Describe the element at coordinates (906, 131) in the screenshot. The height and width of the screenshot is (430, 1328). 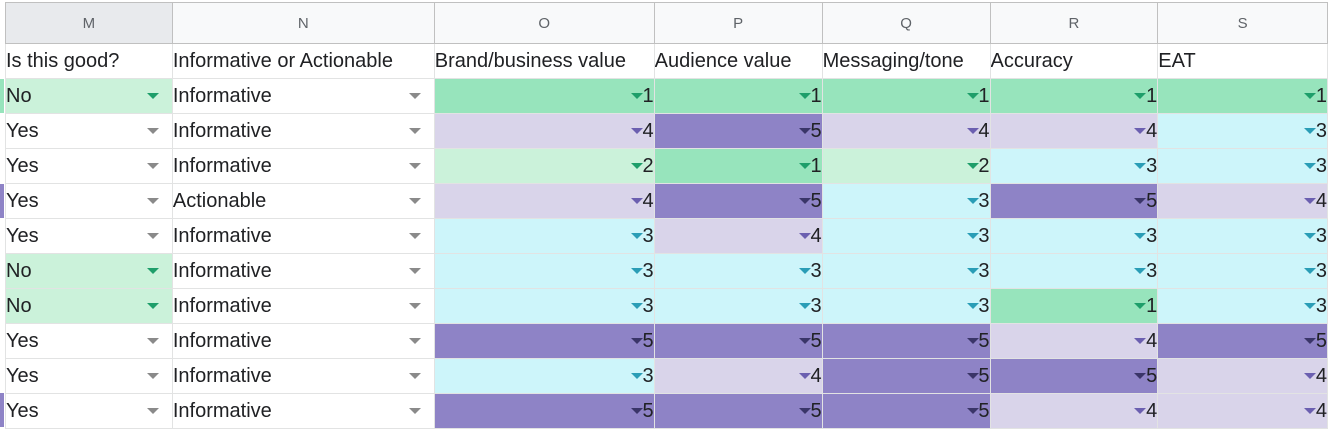
I see `messaging-score-cell: 4` at that location.